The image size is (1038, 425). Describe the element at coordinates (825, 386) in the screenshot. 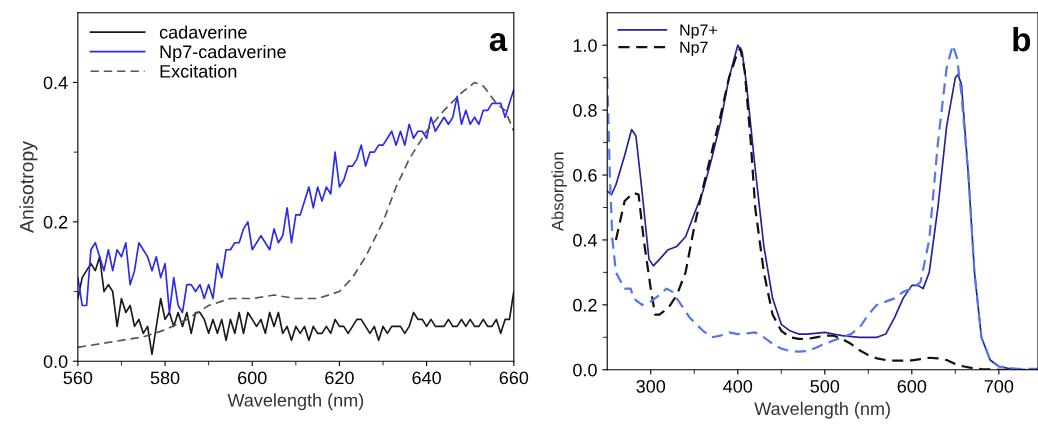

I see `x-tick-label: 500` at that location.